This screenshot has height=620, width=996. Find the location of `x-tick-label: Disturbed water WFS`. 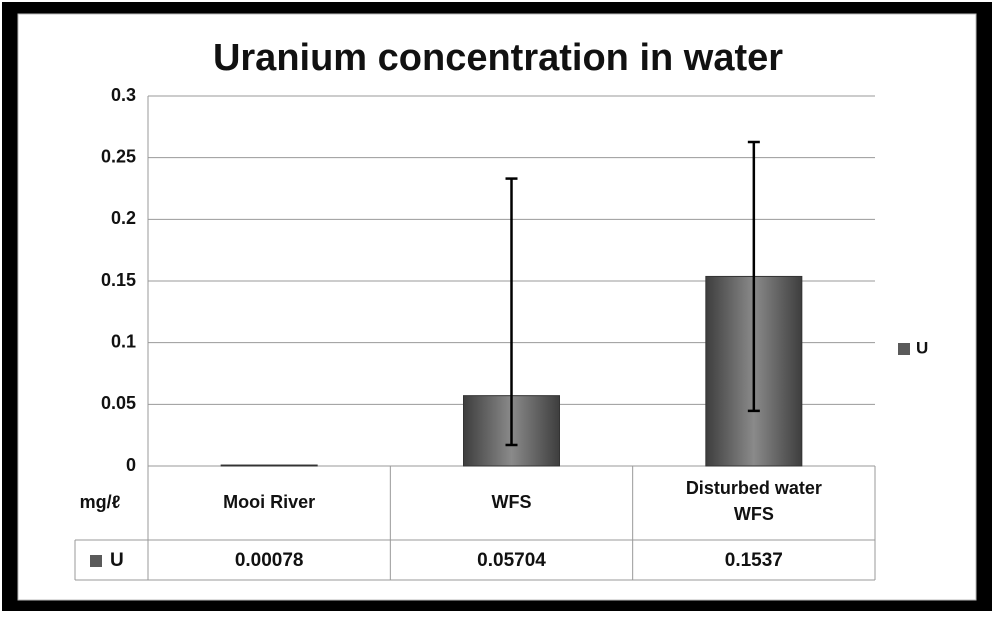

x-tick-label: Disturbed water WFS is located at coordinates (754, 501).